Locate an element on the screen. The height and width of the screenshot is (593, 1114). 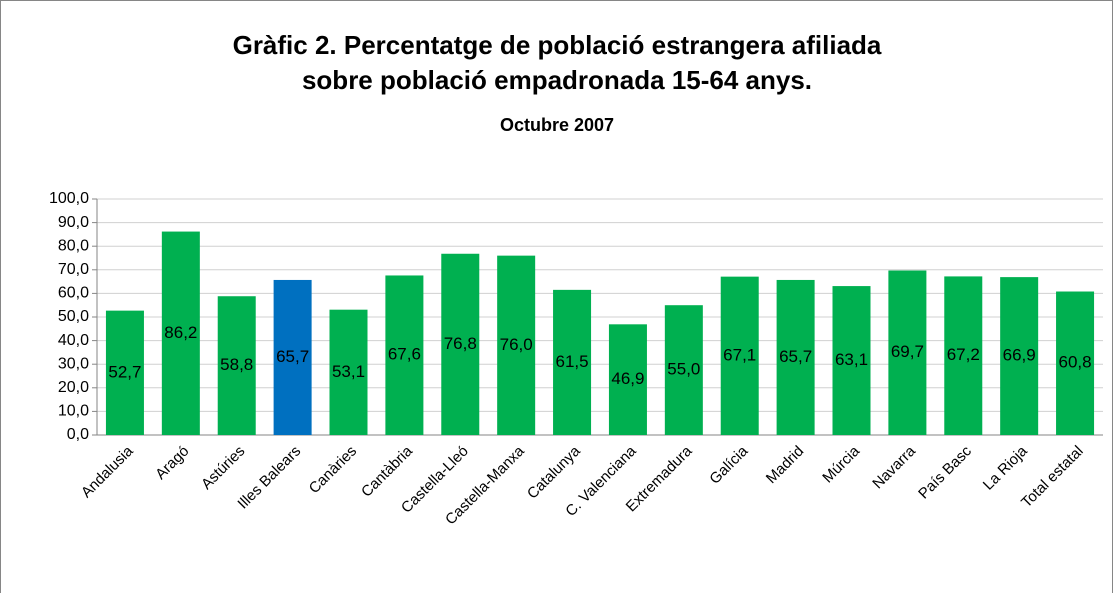
chart-subtitle: Octubre 2007 is located at coordinates (557, 125).